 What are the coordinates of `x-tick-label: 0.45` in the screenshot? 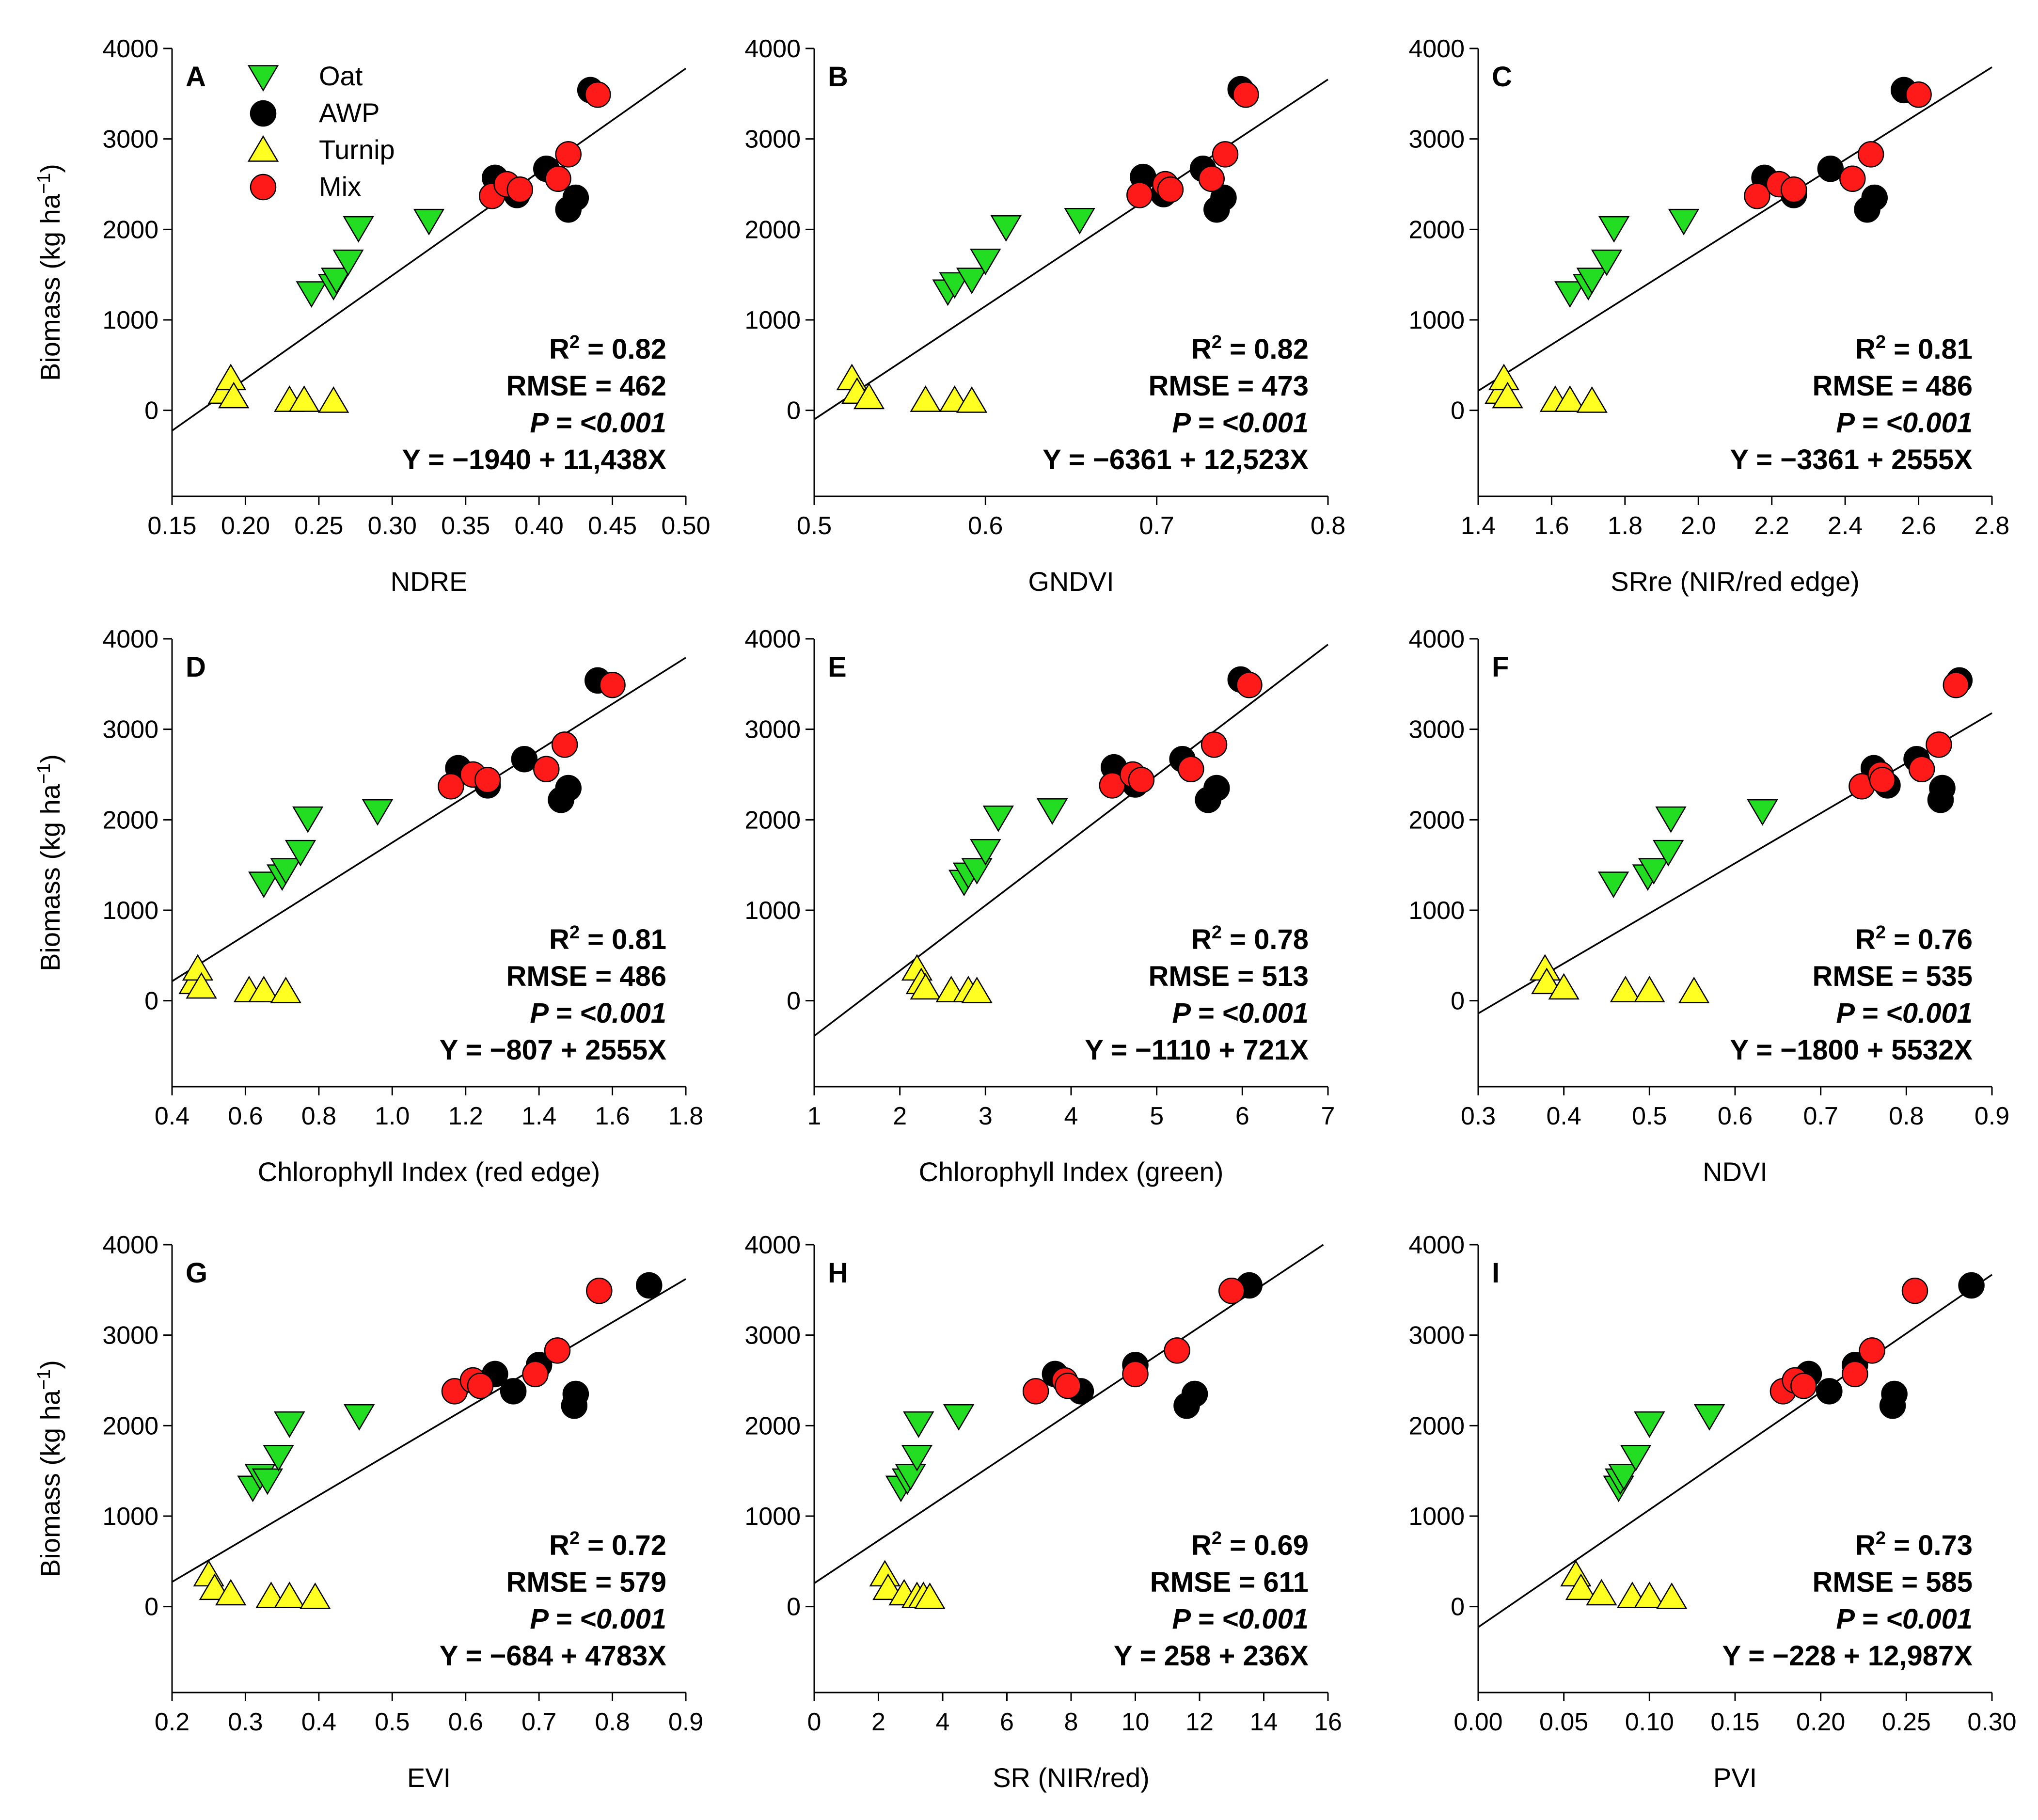 It's located at (613, 526).